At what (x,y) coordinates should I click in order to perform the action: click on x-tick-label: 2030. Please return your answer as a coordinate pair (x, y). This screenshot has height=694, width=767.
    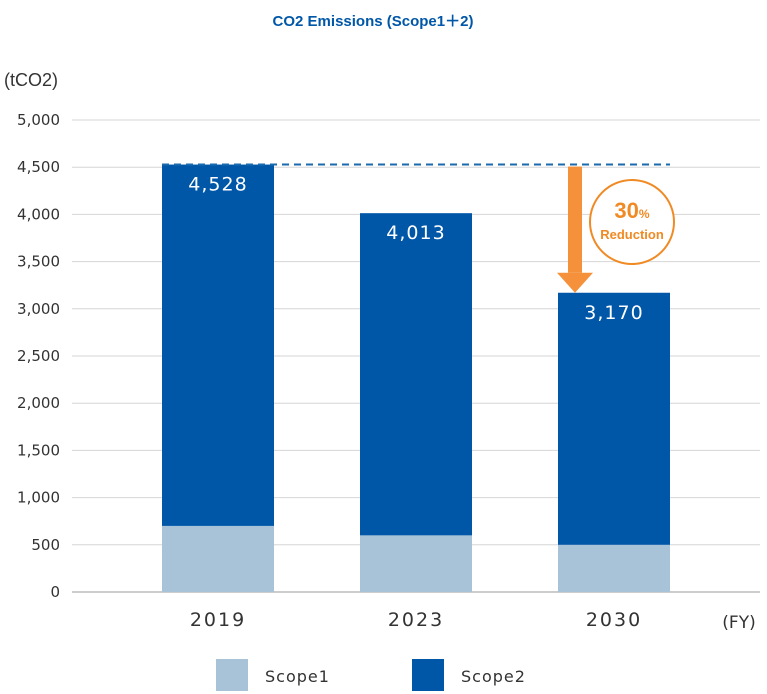
    Looking at the image, I should click on (614, 620).